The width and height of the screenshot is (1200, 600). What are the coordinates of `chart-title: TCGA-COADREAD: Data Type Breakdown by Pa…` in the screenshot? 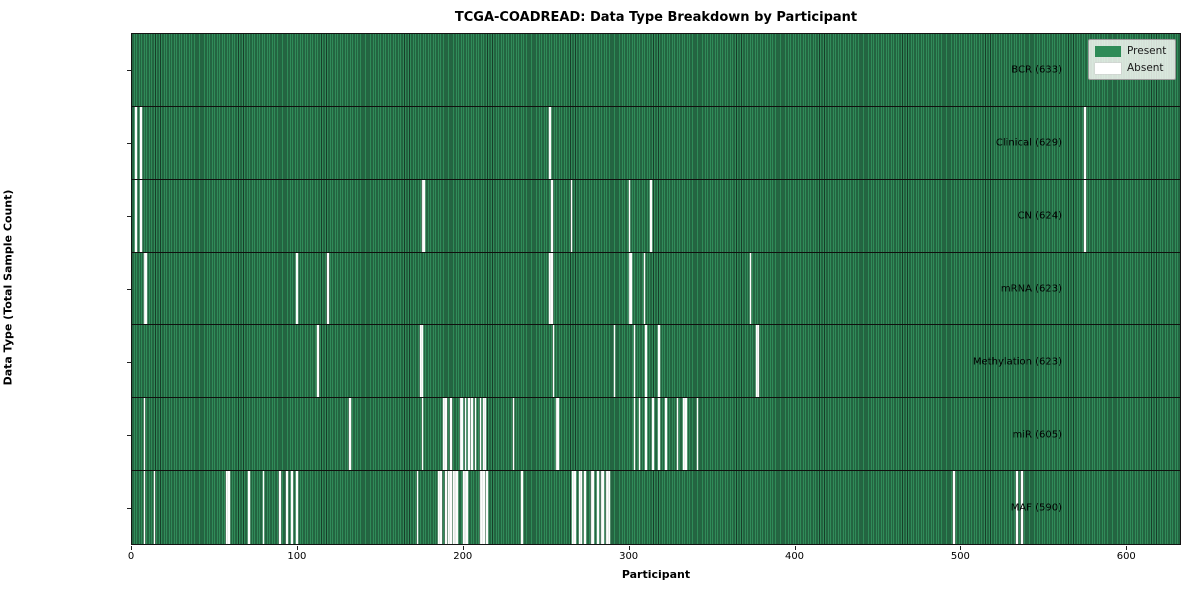 It's located at (656, 17).